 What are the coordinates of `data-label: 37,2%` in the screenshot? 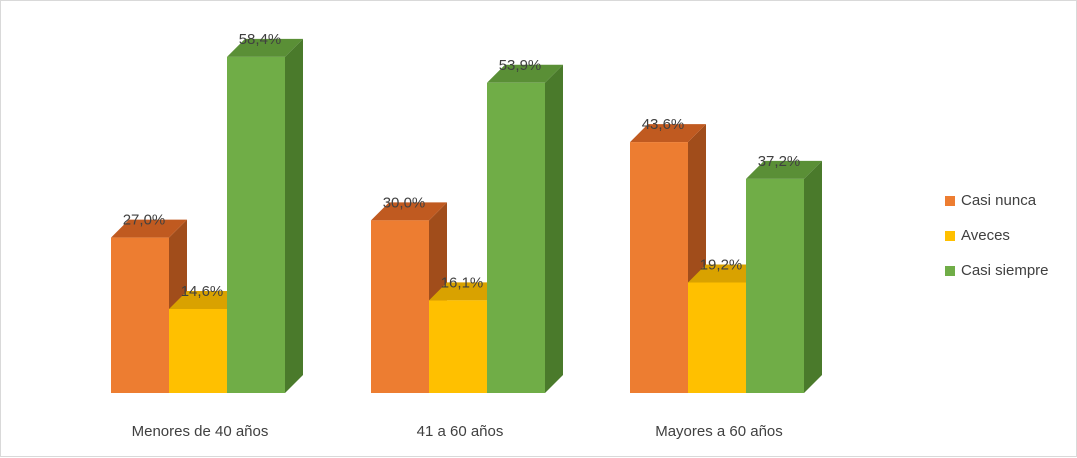 It's located at (779, 161).